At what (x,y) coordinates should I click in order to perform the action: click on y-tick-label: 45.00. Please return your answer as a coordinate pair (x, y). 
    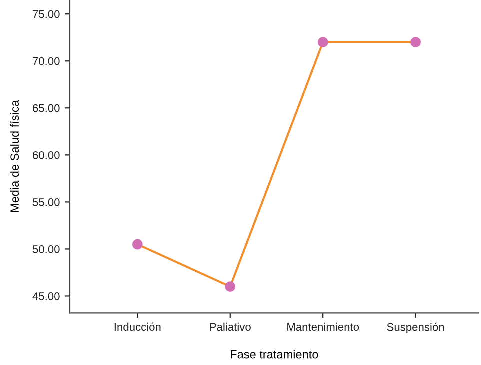
    Looking at the image, I should click on (46, 296).